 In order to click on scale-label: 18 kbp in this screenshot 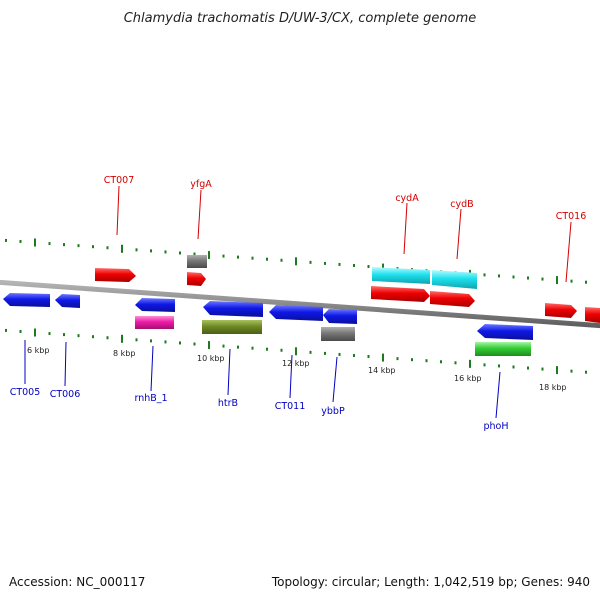, I will do `click(553, 387)`.